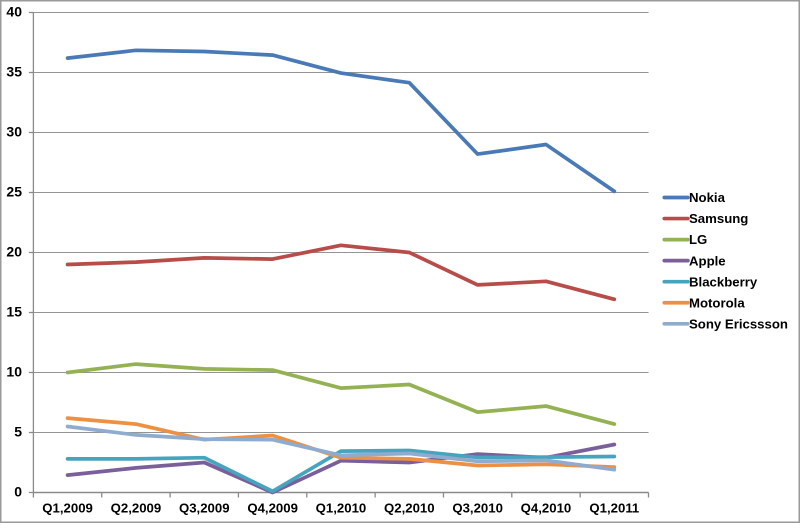  I want to click on svg-text: 5, so click(18, 432).